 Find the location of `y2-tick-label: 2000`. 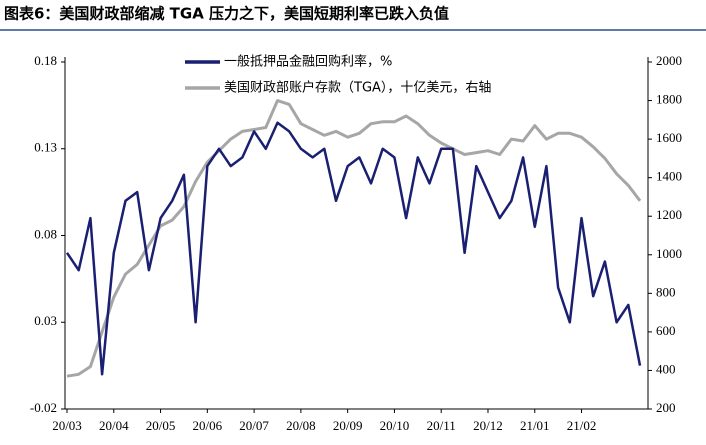

y2-tick-label: 2000 is located at coordinates (669, 60).